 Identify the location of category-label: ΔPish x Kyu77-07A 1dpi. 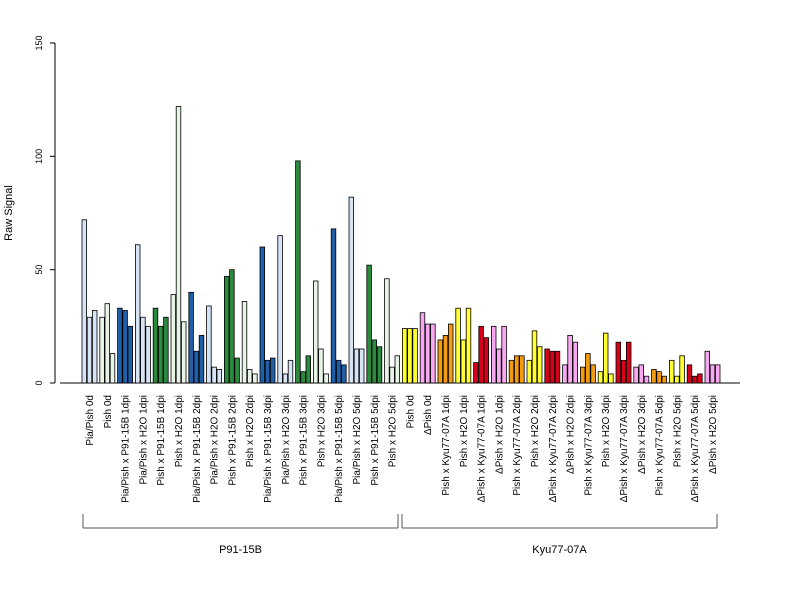
(482, 448).